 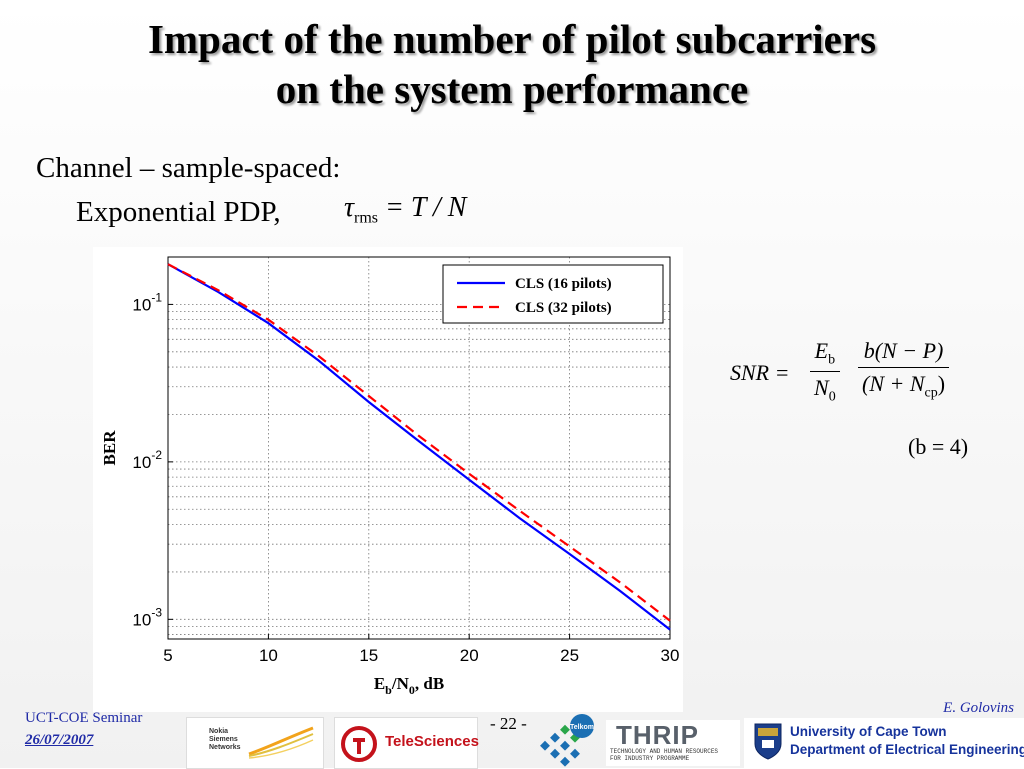 I want to click on nsn-swoosh-icon, so click(x=281, y=742).